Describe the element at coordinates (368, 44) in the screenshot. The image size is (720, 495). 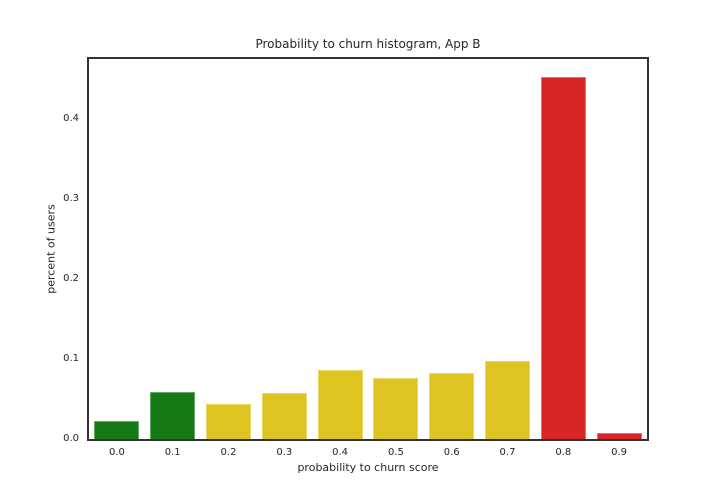
I see `chart-title: Probability to churn histogram, App B` at that location.